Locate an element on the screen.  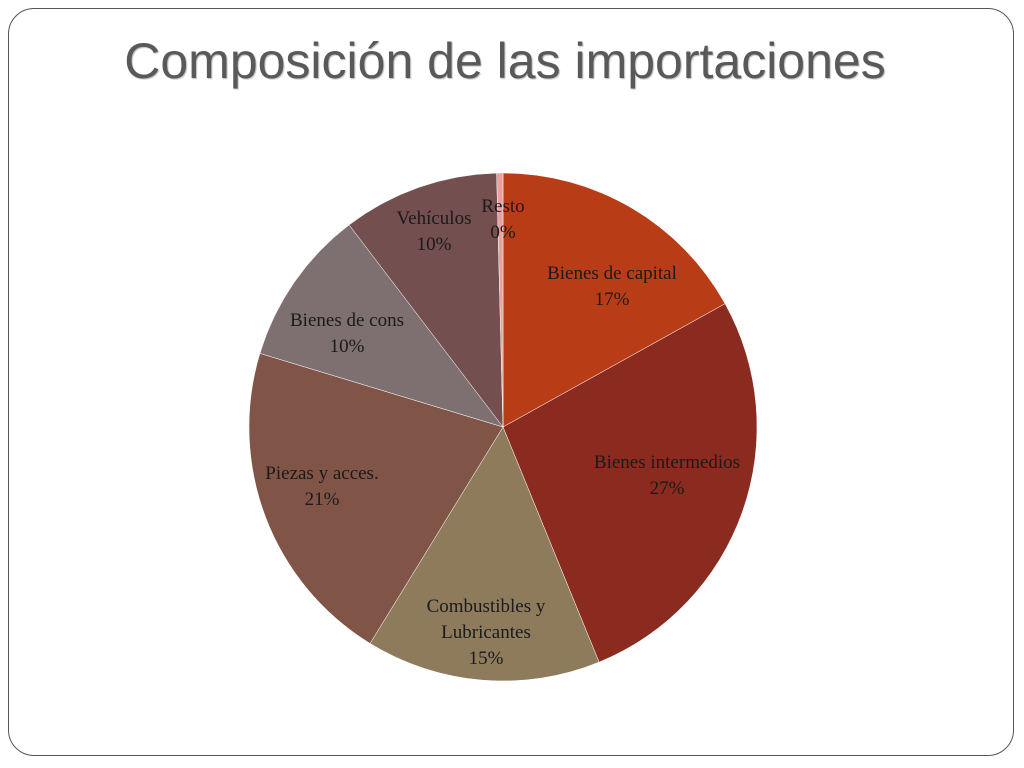
slice-label-value: 15% is located at coordinates (486, 658).